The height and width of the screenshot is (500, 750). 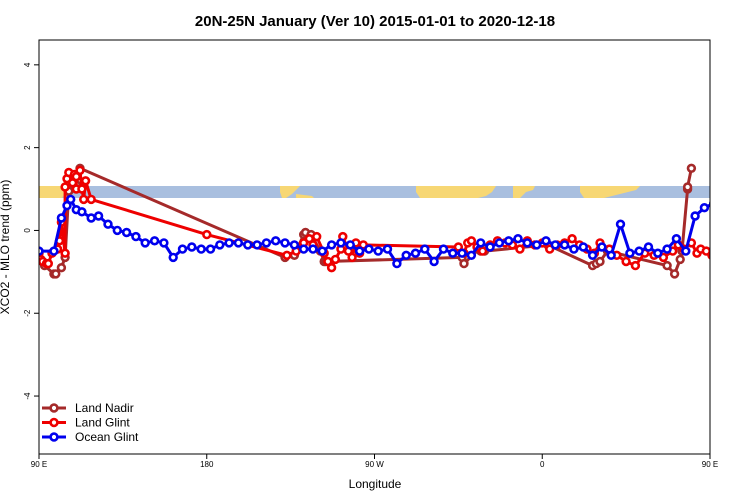 I want to click on y-tick-label-0: -4, so click(x=27, y=396).